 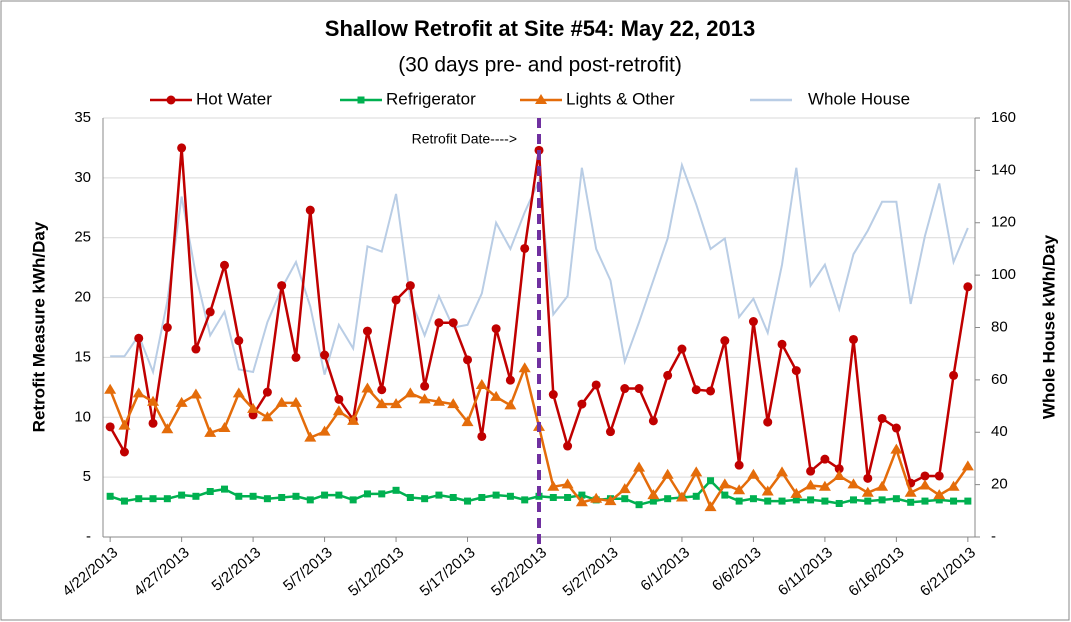 I want to click on y-tick-label: 10, so click(x=82, y=416).